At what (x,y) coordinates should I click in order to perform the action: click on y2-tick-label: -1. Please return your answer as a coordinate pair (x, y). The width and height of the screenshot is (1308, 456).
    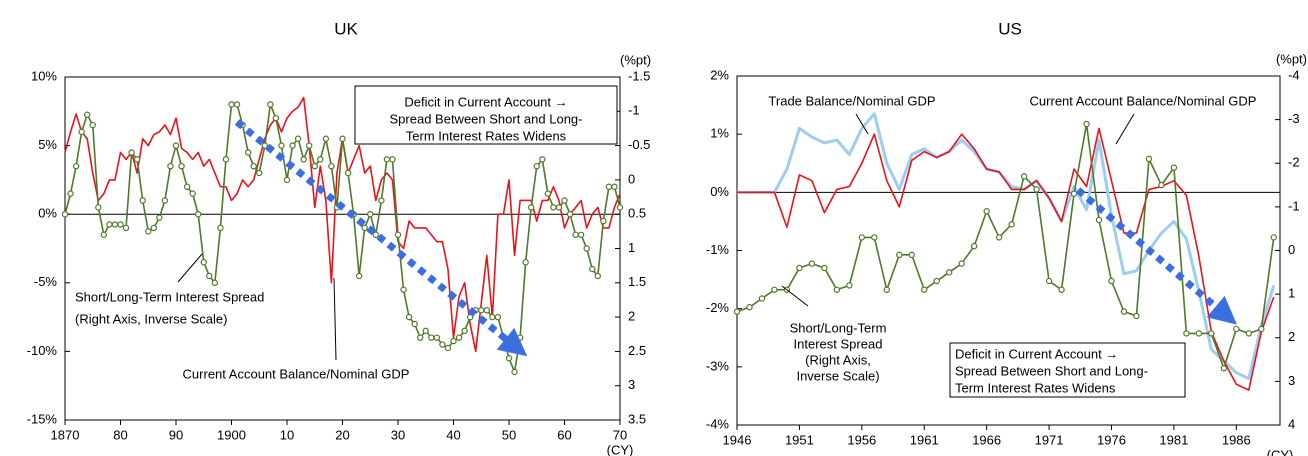
    Looking at the image, I should click on (1294, 205).